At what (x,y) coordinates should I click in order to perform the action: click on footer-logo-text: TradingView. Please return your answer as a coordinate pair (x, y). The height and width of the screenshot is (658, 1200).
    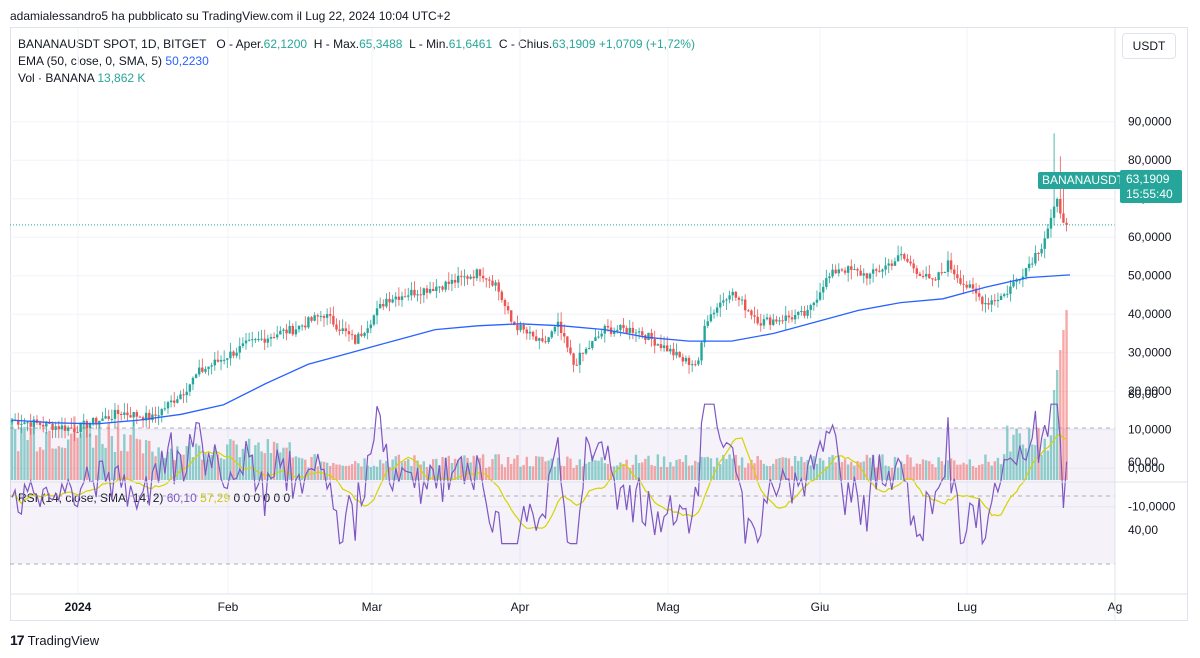
    Looking at the image, I should click on (63, 640).